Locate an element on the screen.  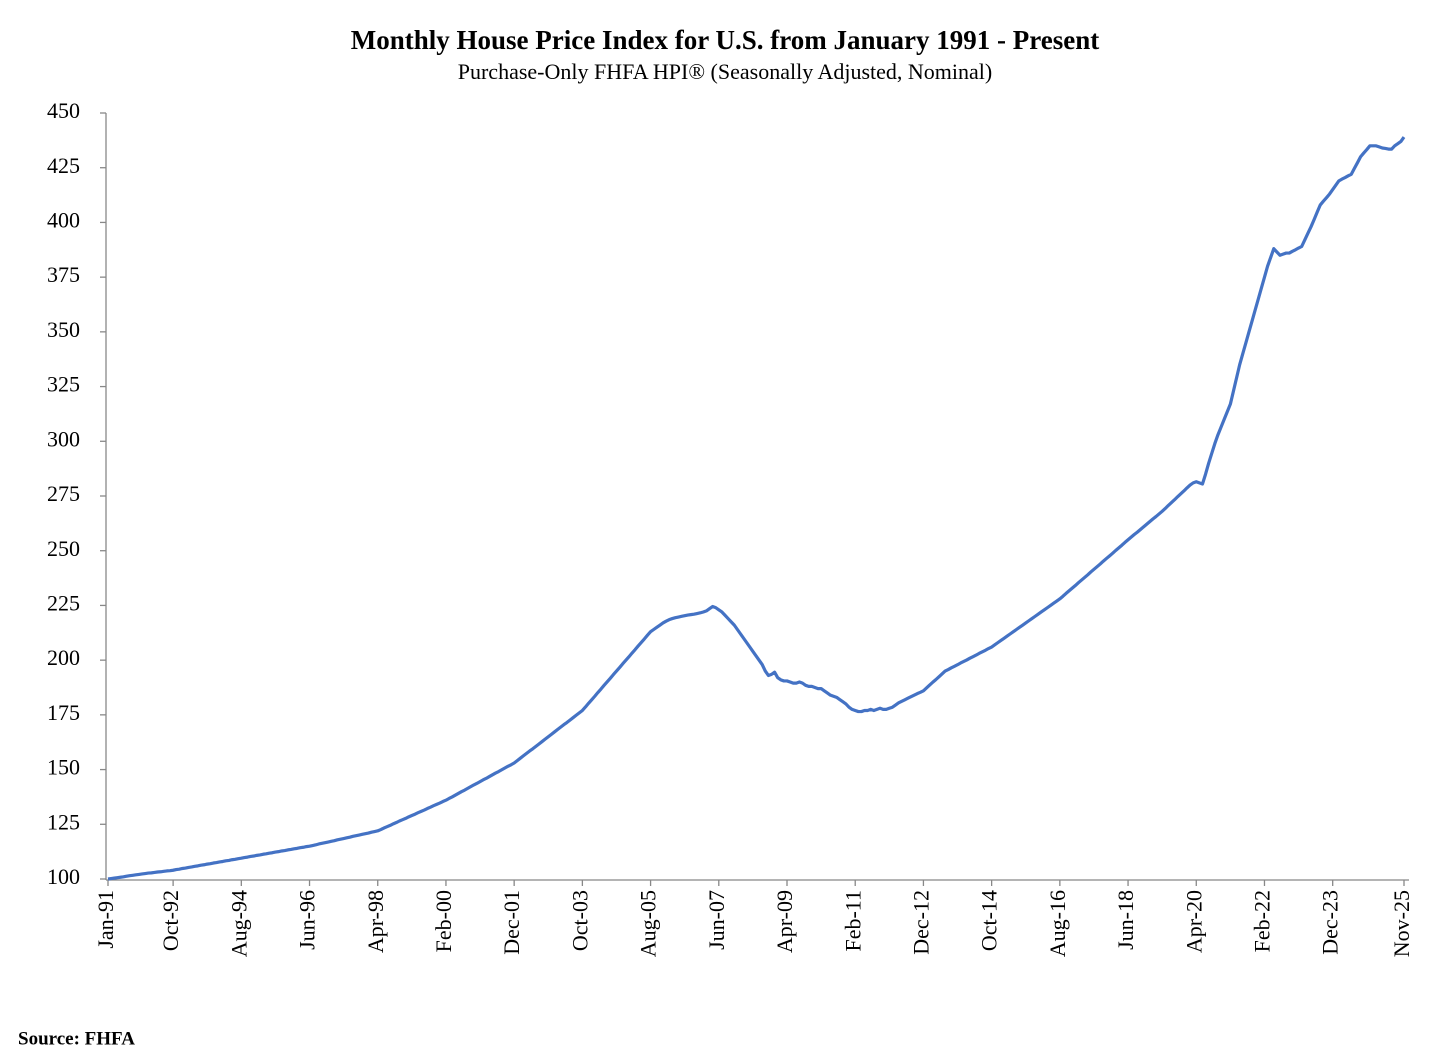
y-tick-label: 425 is located at coordinates (63, 165).